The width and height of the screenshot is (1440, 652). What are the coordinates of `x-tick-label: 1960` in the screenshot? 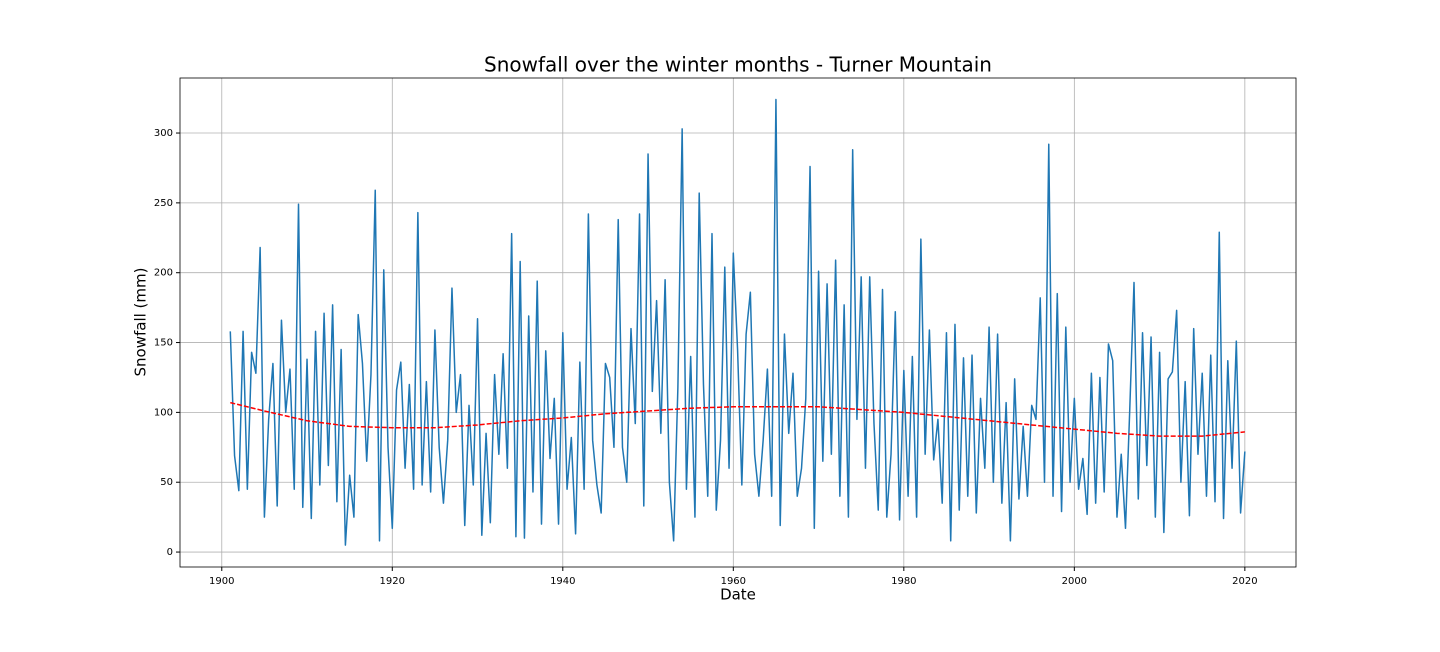 It's located at (733, 581).